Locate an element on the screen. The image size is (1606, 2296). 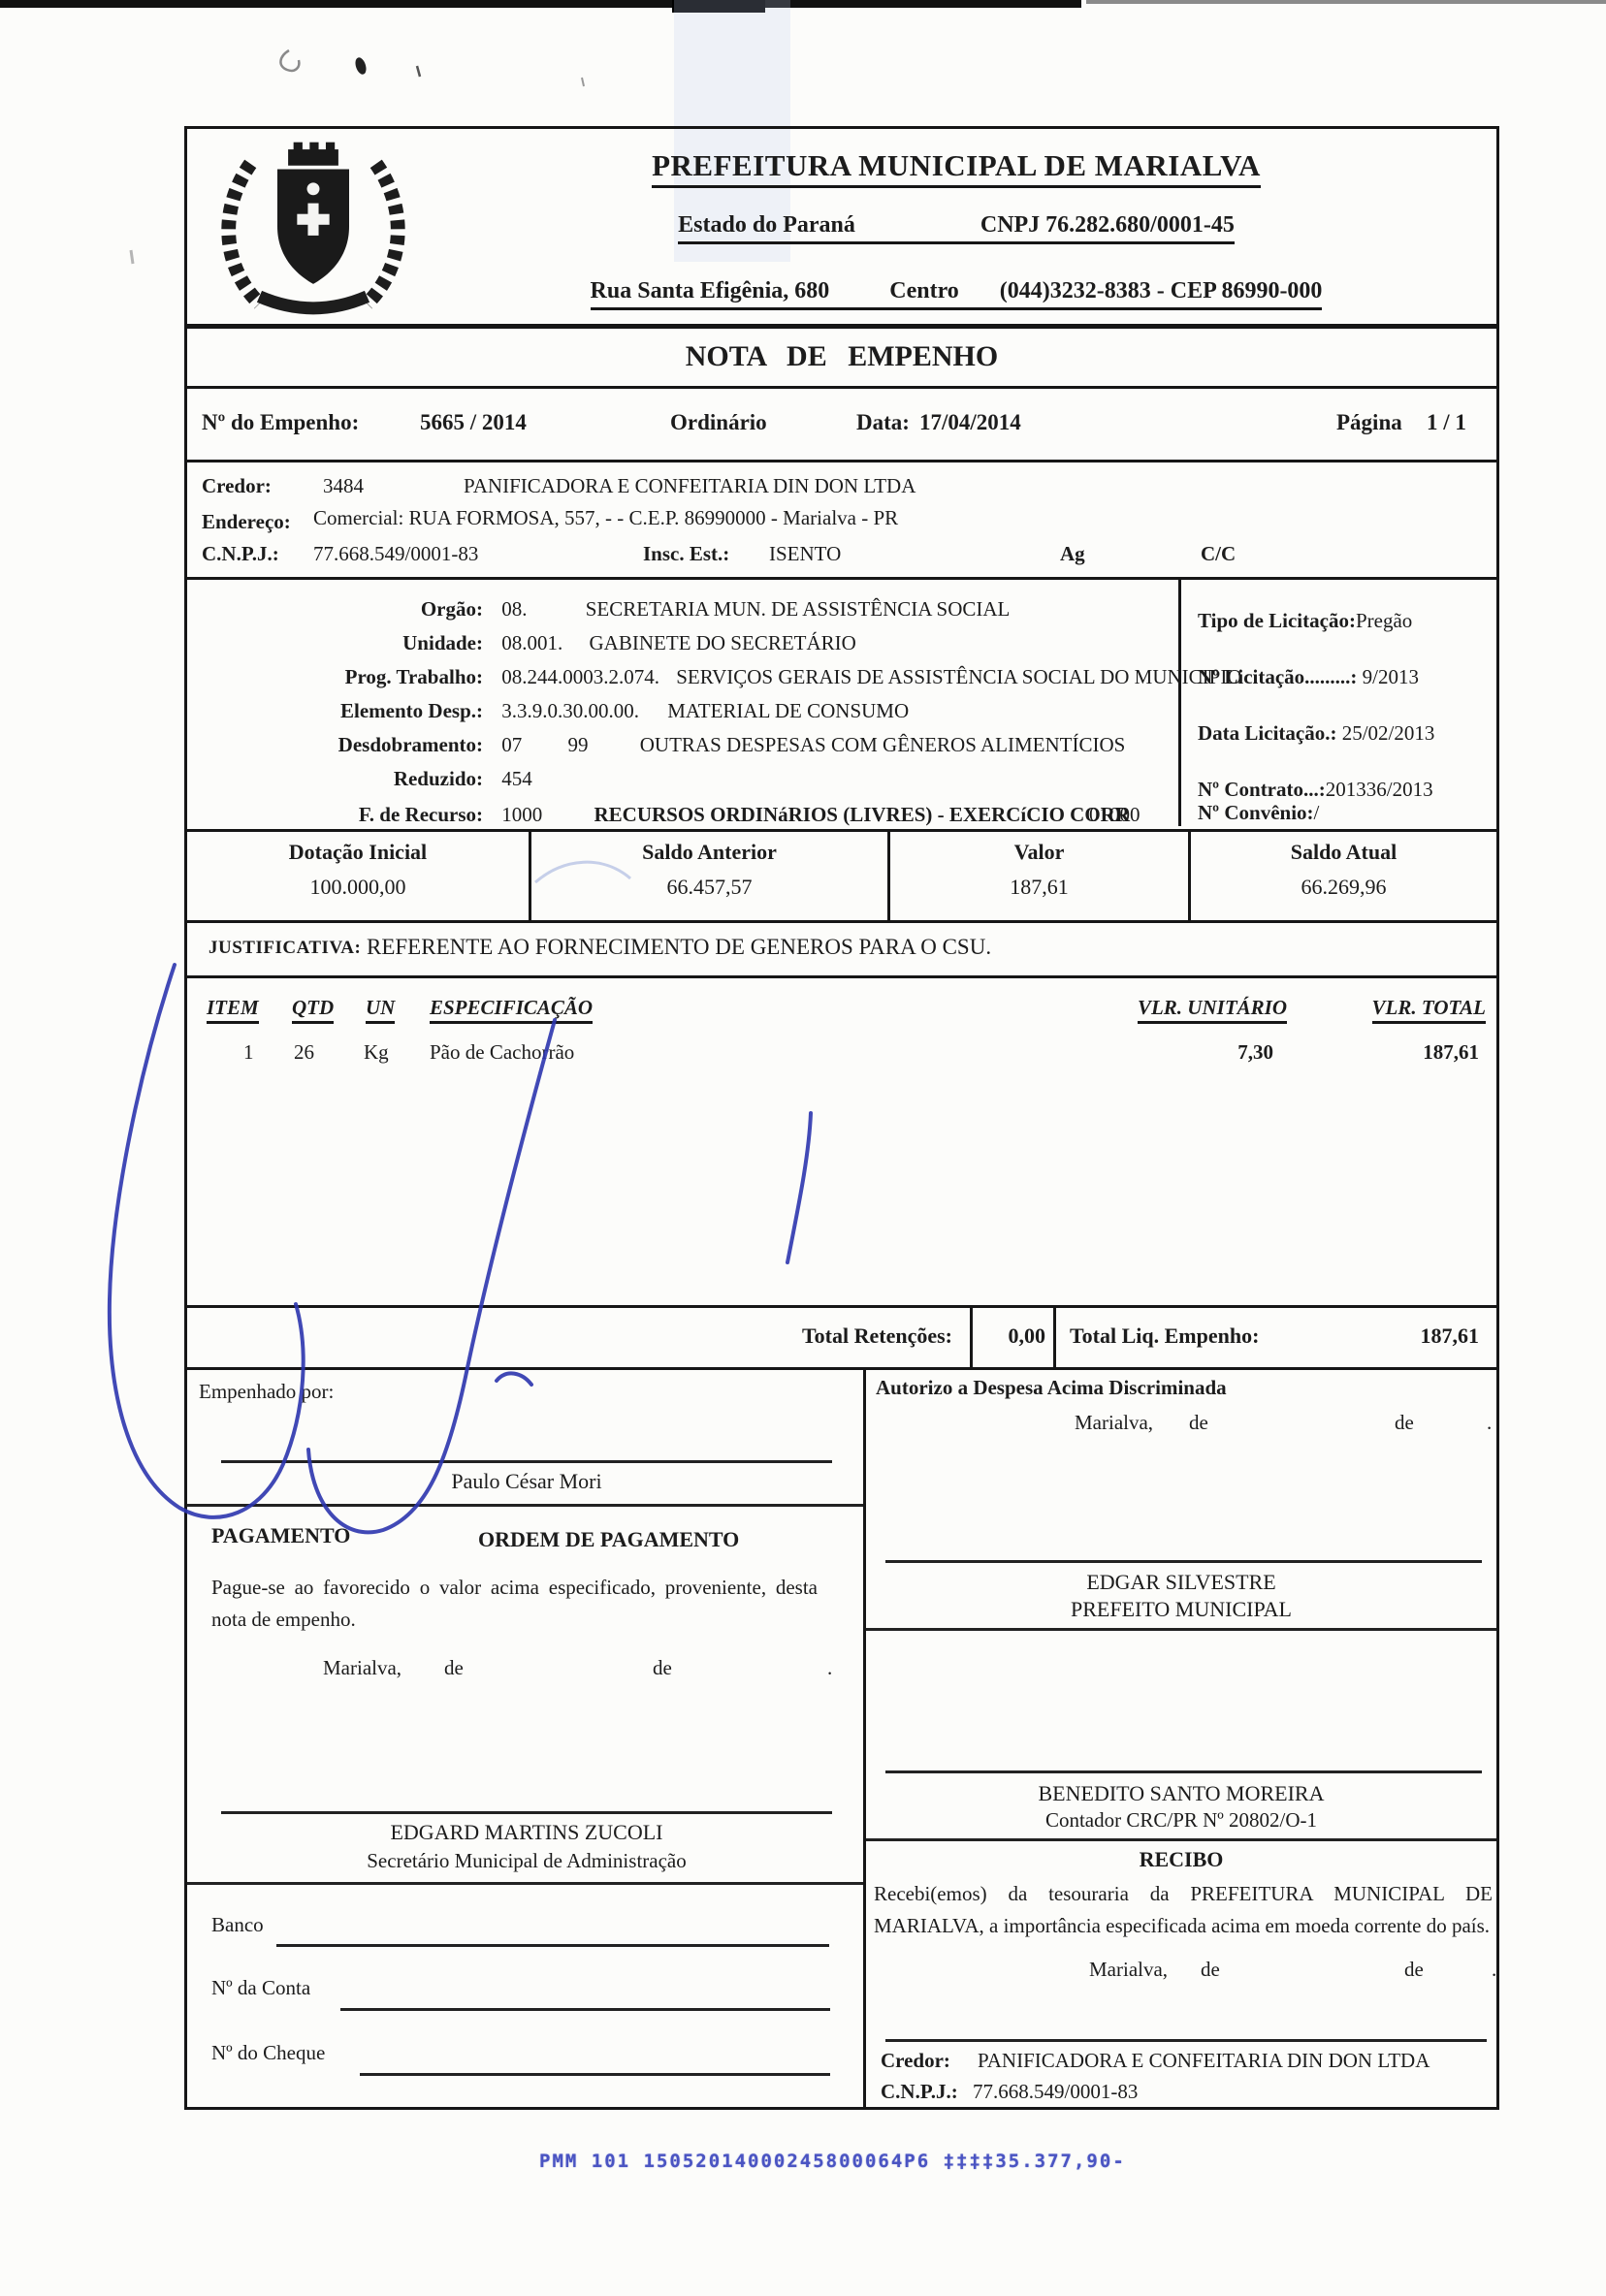
credor-label: Credor: is located at coordinates (237, 485).